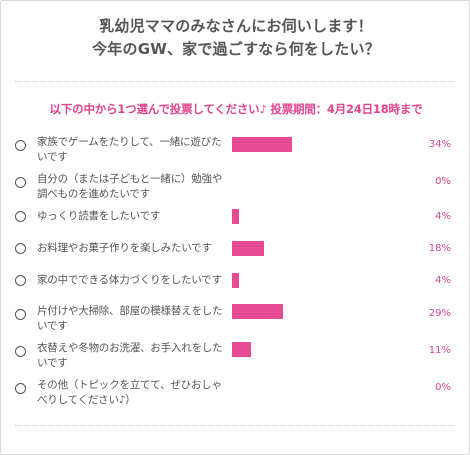 This screenshot has width=470, height=455. Describe the element at coordinates (235, 81) in the screenshot. I see `divider-top` at that location.